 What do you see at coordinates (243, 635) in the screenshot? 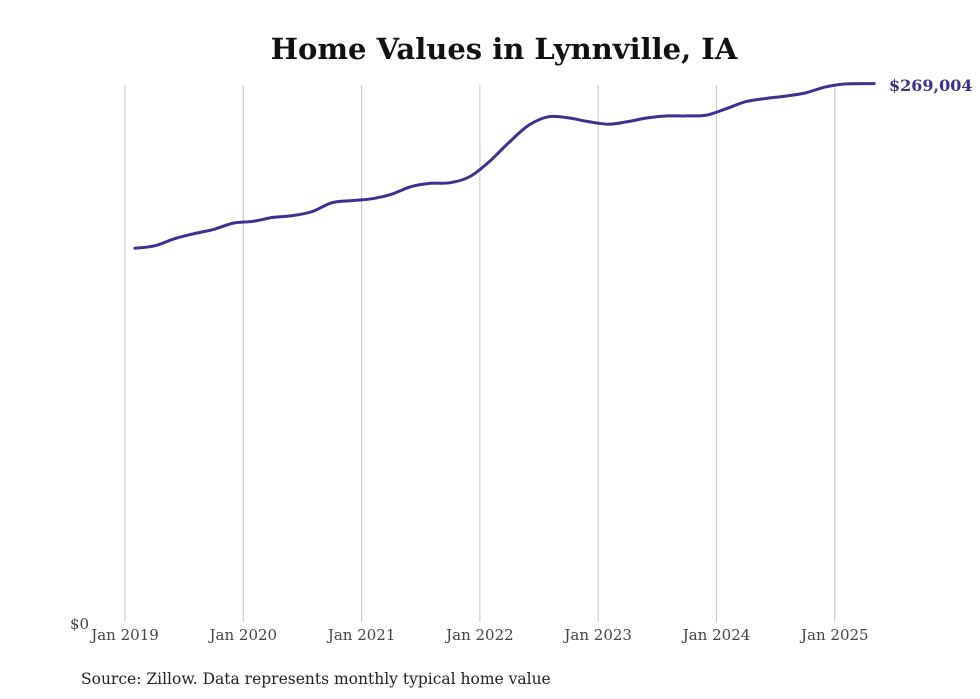
I see `x-tick-label-jan-2020: Jan 2020` at bounding box center [243, 635].